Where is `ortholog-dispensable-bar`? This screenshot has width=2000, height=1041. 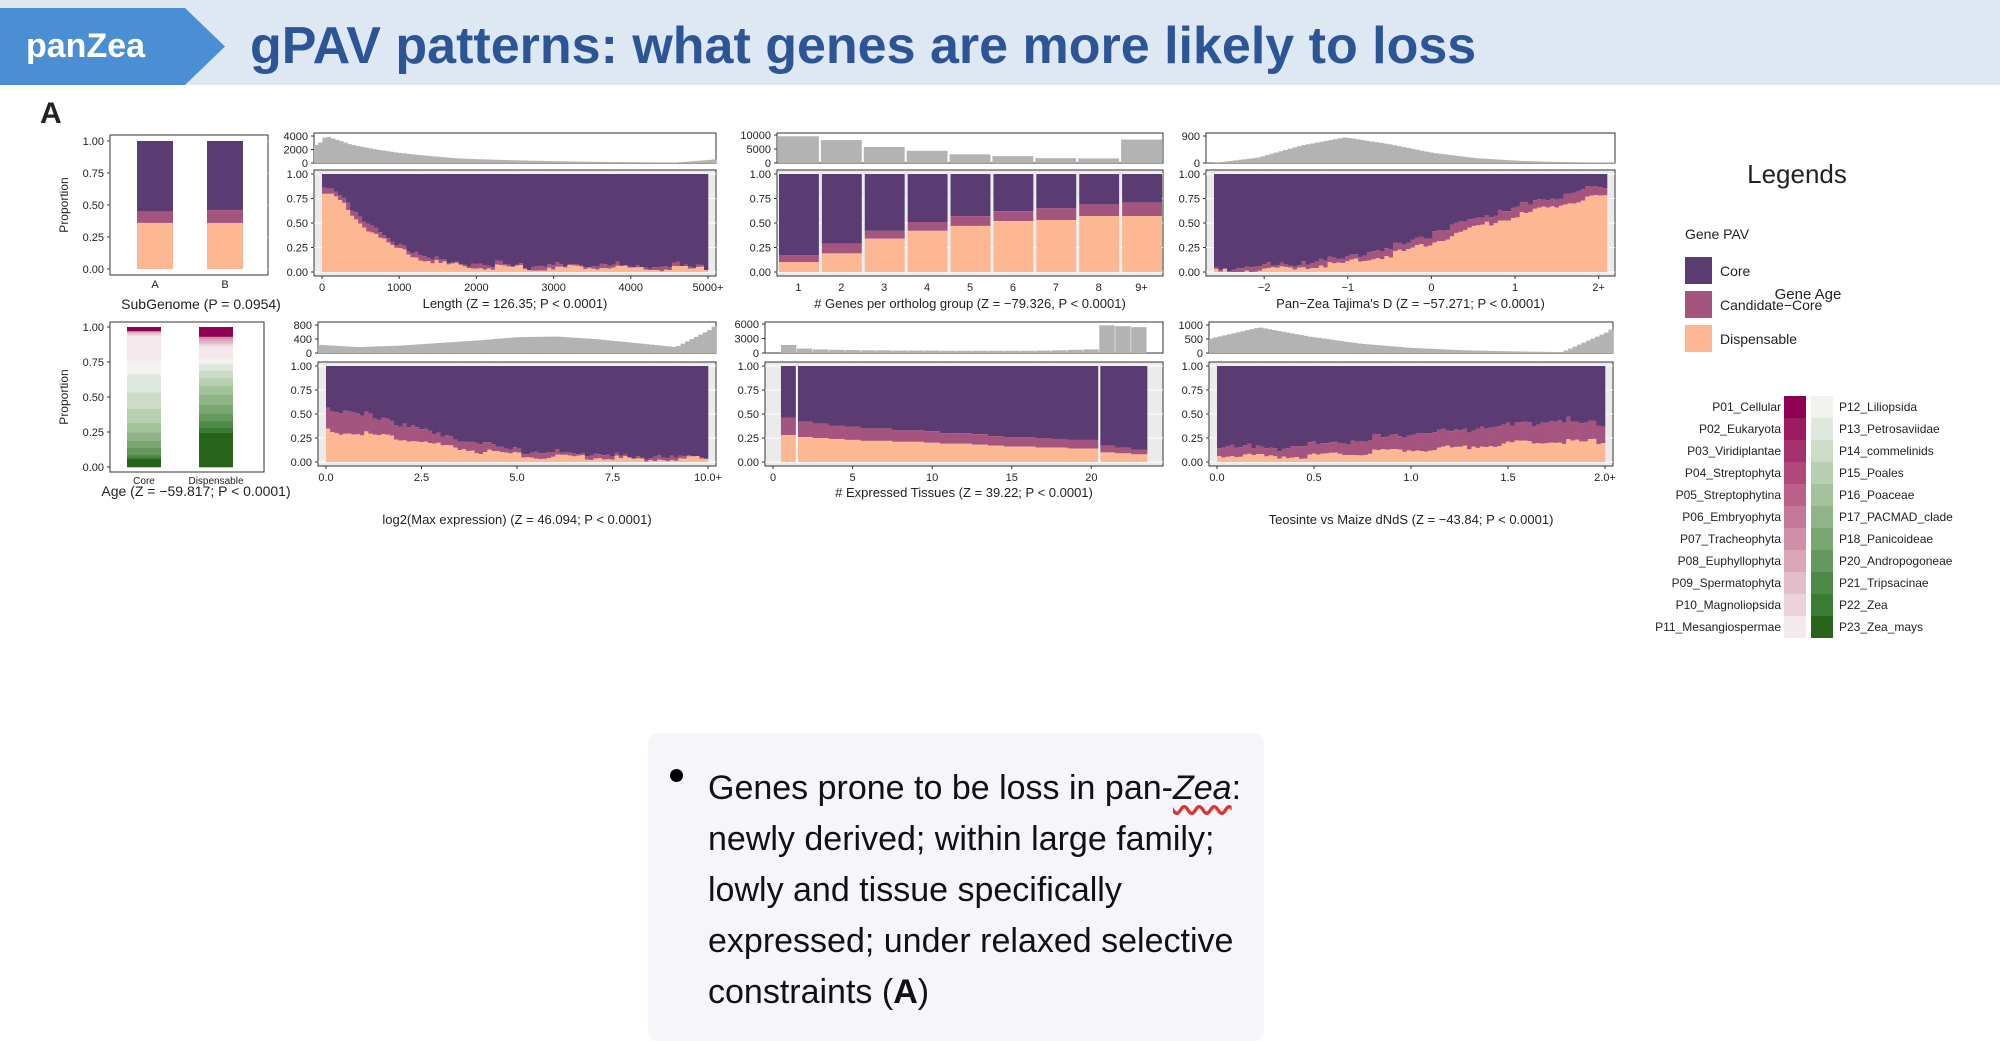 ortholog-dispensable-bar is located at coordinates (1056, 246).